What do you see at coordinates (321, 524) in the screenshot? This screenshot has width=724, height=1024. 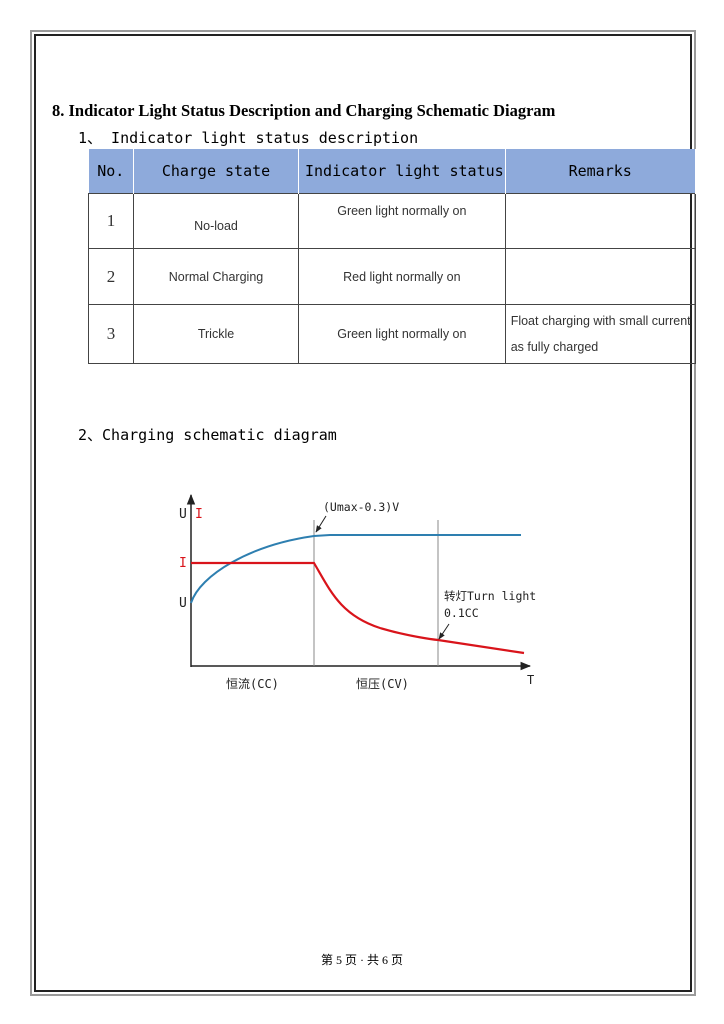 I see `voltage-annotation-arrow` at bounding box center [321, 524].